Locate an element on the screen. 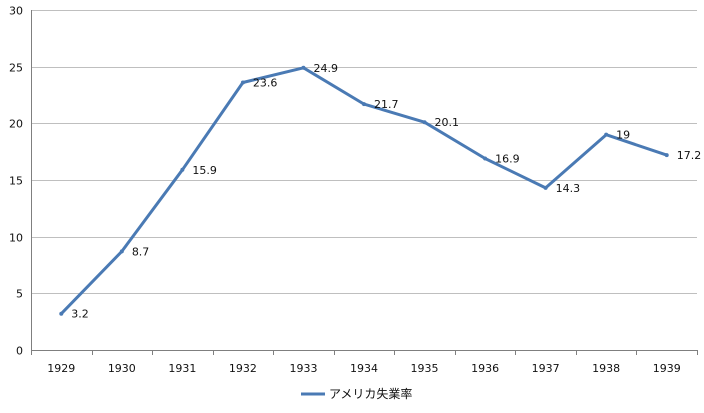 Image resolution: width=704 pixels, height=413 pixels. data-label: 16.9 is located at coordinates (507, 158).